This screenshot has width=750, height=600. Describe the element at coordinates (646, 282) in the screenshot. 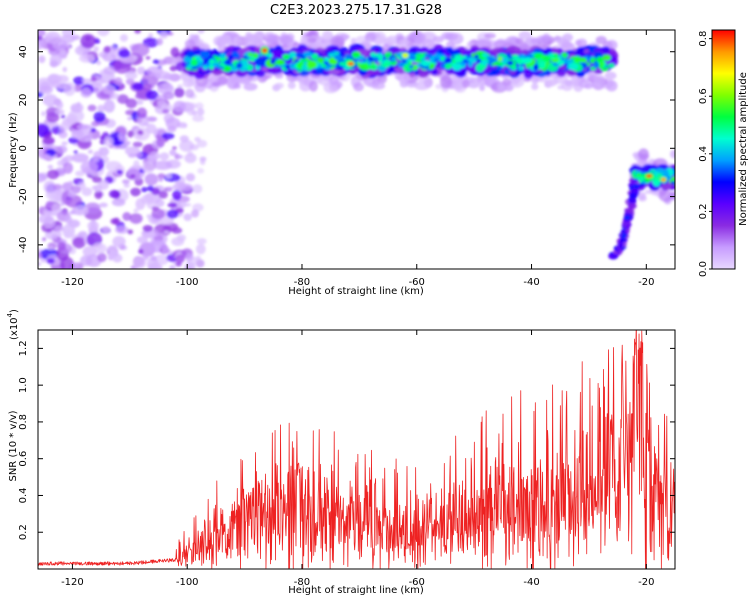

I see `x-tick-label: -20` at that location.